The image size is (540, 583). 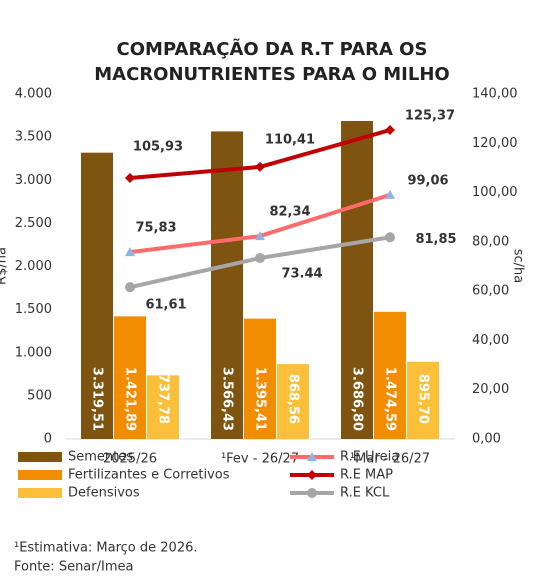 I want to click on bar-value-label: 1.421,89, so click(x=130, y=399).